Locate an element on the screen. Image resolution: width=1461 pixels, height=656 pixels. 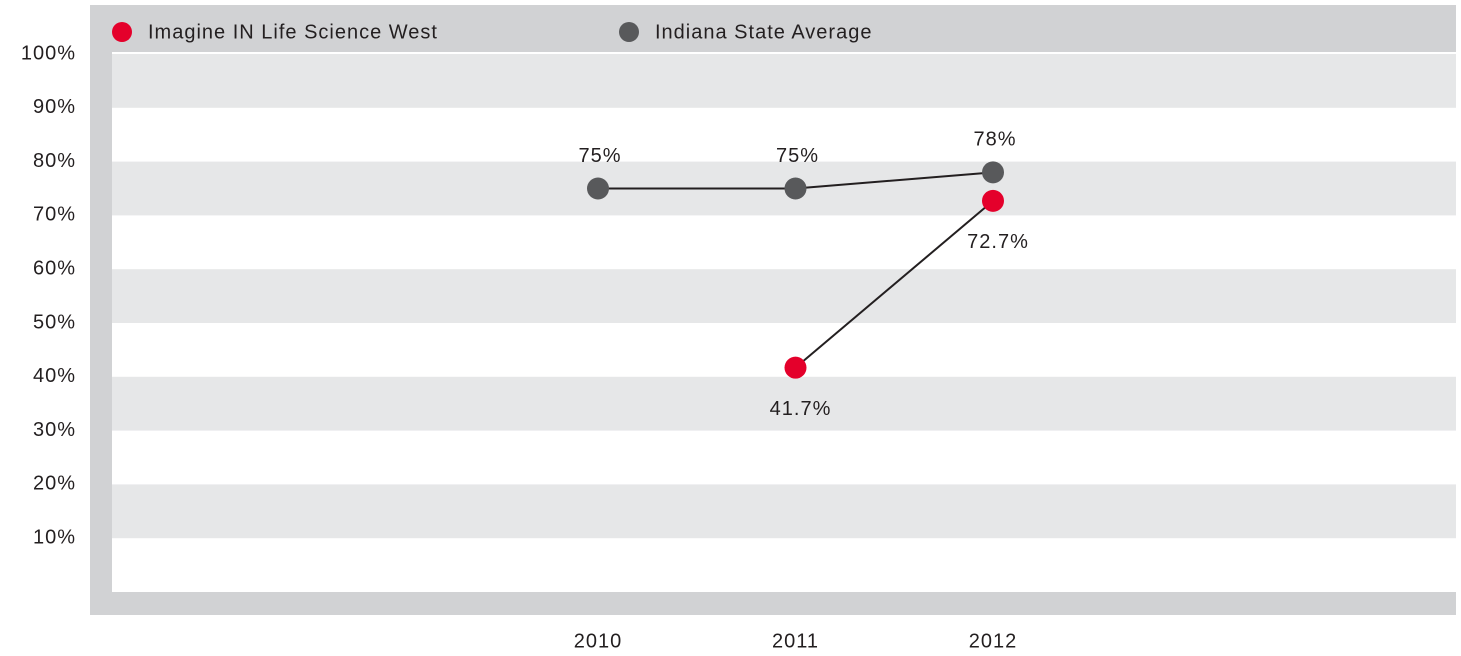
legend-band is located at coordinates (773, 28).